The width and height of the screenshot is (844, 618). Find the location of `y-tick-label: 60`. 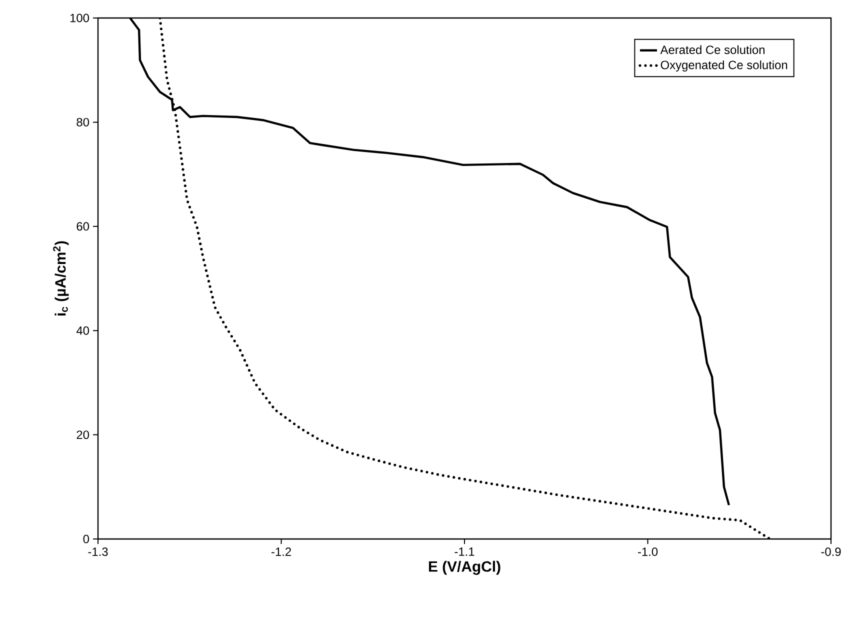

y-tick-label: 60 is located at coordinates (83, 226).